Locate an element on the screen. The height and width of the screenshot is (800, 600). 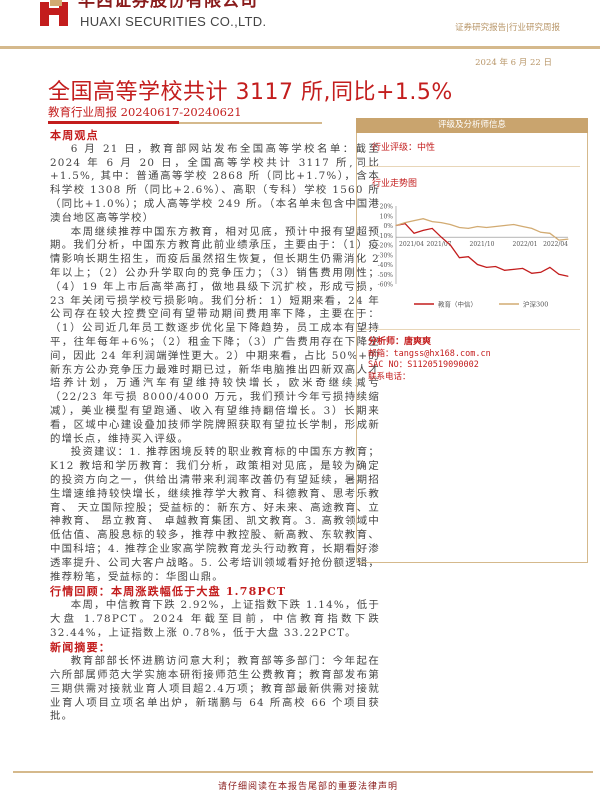
analyst-name: 分析师：唐爽爽 is located at coordinates (400, 342).